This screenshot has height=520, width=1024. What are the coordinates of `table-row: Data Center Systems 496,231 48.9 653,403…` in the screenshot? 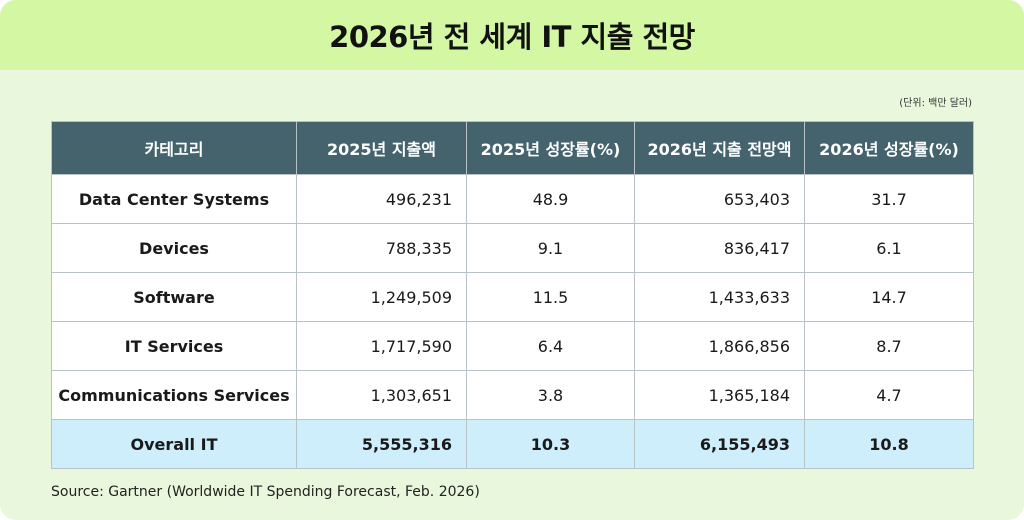 It's located at (512, 199).